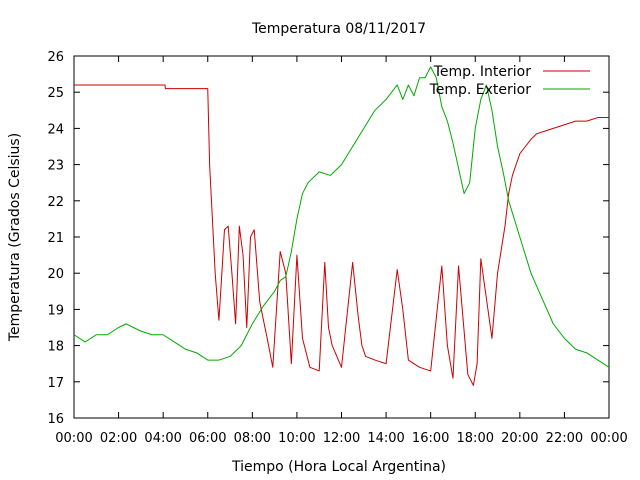 The width and height of the screenshot is (640, 480). Describe the element at coordinates (296, 438) in the screenshot. I see `x-tick-label: 10:00` at that location.